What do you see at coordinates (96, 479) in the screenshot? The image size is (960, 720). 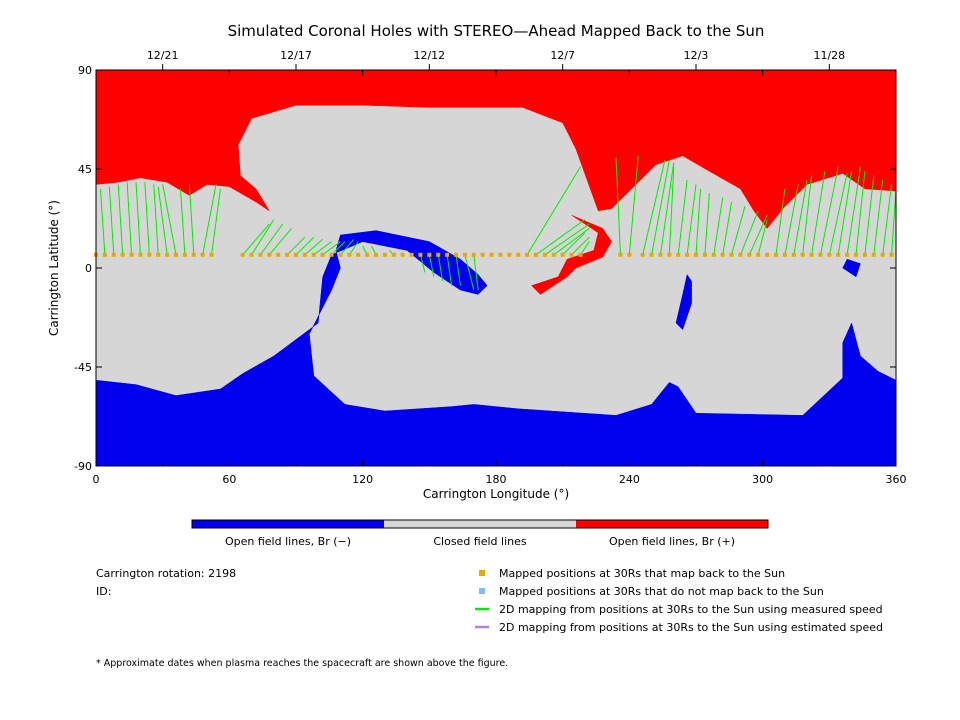 I see `x-tick-label: 0` at bounding box center [96, 479].